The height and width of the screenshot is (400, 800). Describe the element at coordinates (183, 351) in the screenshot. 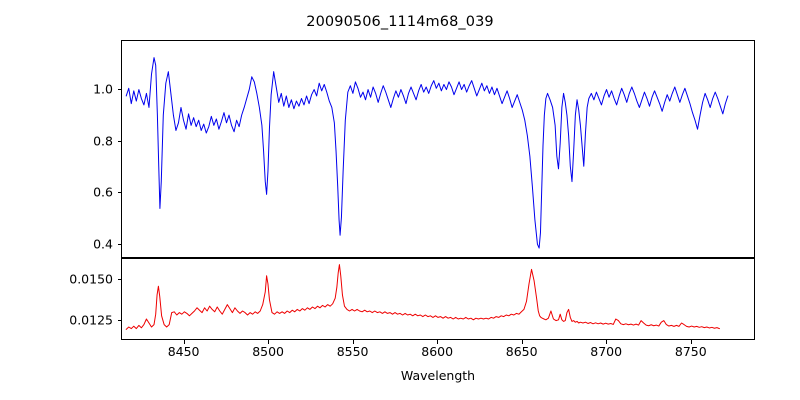

I see `x-tick-label: 8450` at that location.